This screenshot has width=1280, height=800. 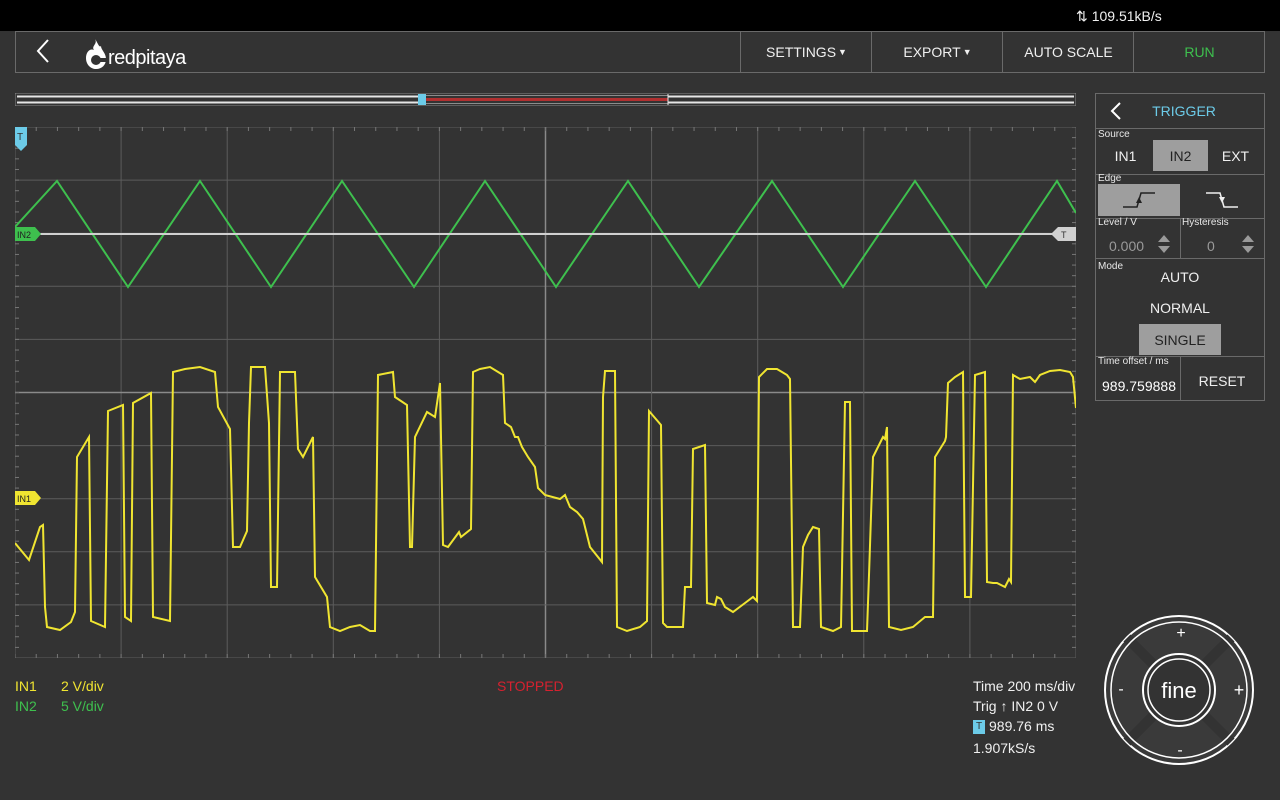 I want to click on falling-edge-button, so click(x=1222, y=200).